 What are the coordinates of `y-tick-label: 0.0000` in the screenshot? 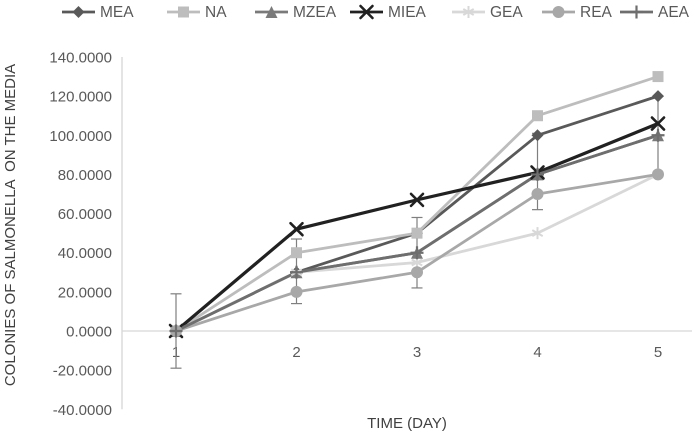 It's located at (89, 332).